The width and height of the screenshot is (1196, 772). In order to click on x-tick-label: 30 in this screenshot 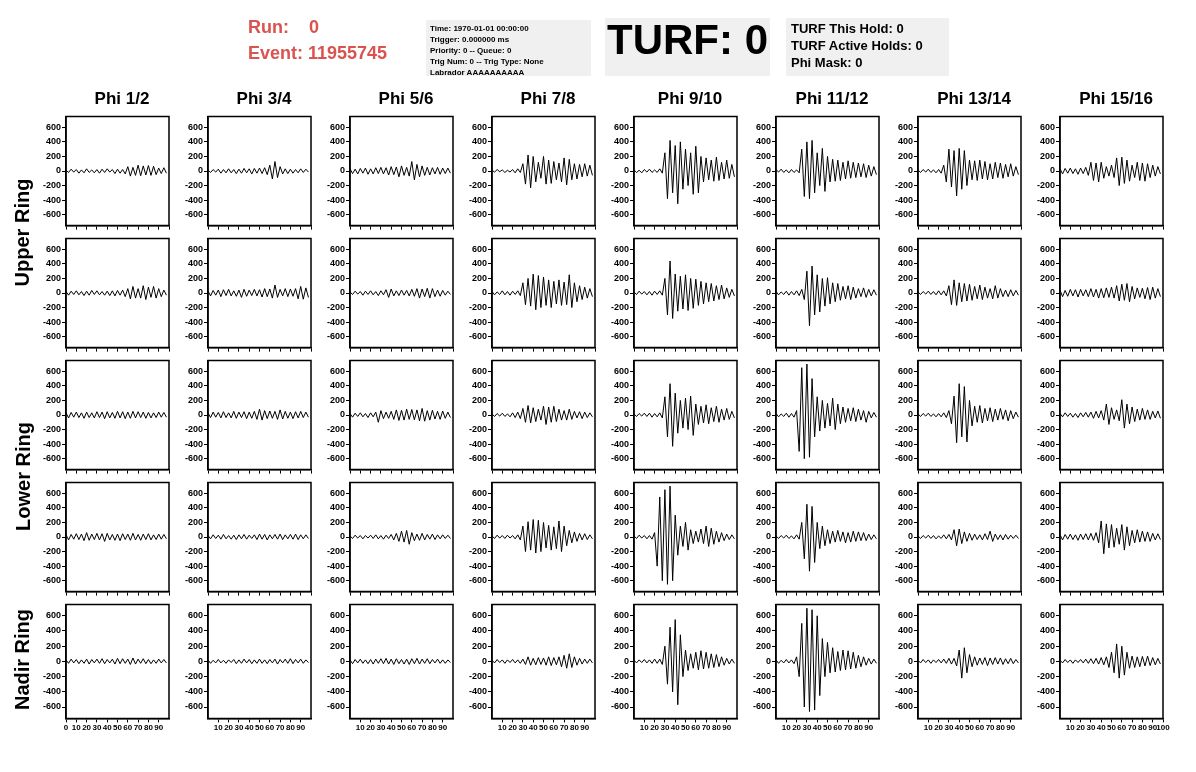, I will do `click(949, 728)`.